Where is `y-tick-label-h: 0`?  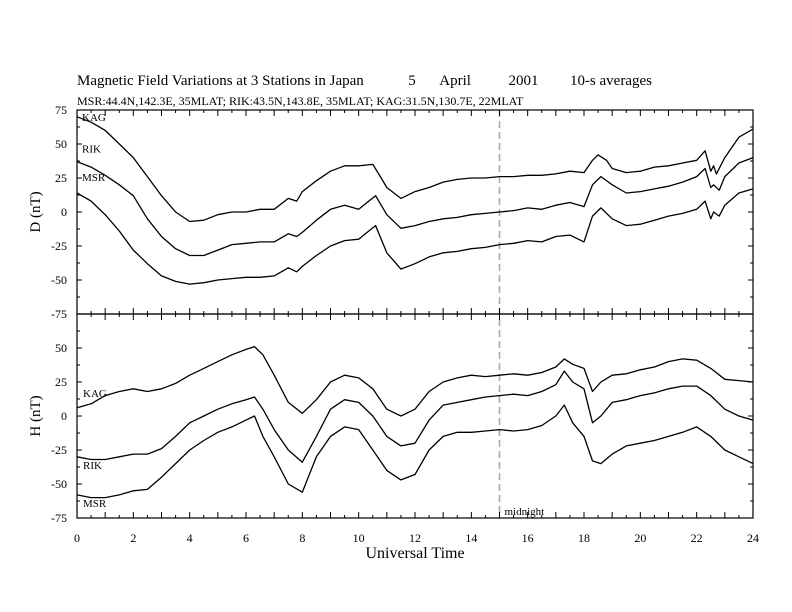 y-tick-label-h: 0 is located at coordinates (64, 416).